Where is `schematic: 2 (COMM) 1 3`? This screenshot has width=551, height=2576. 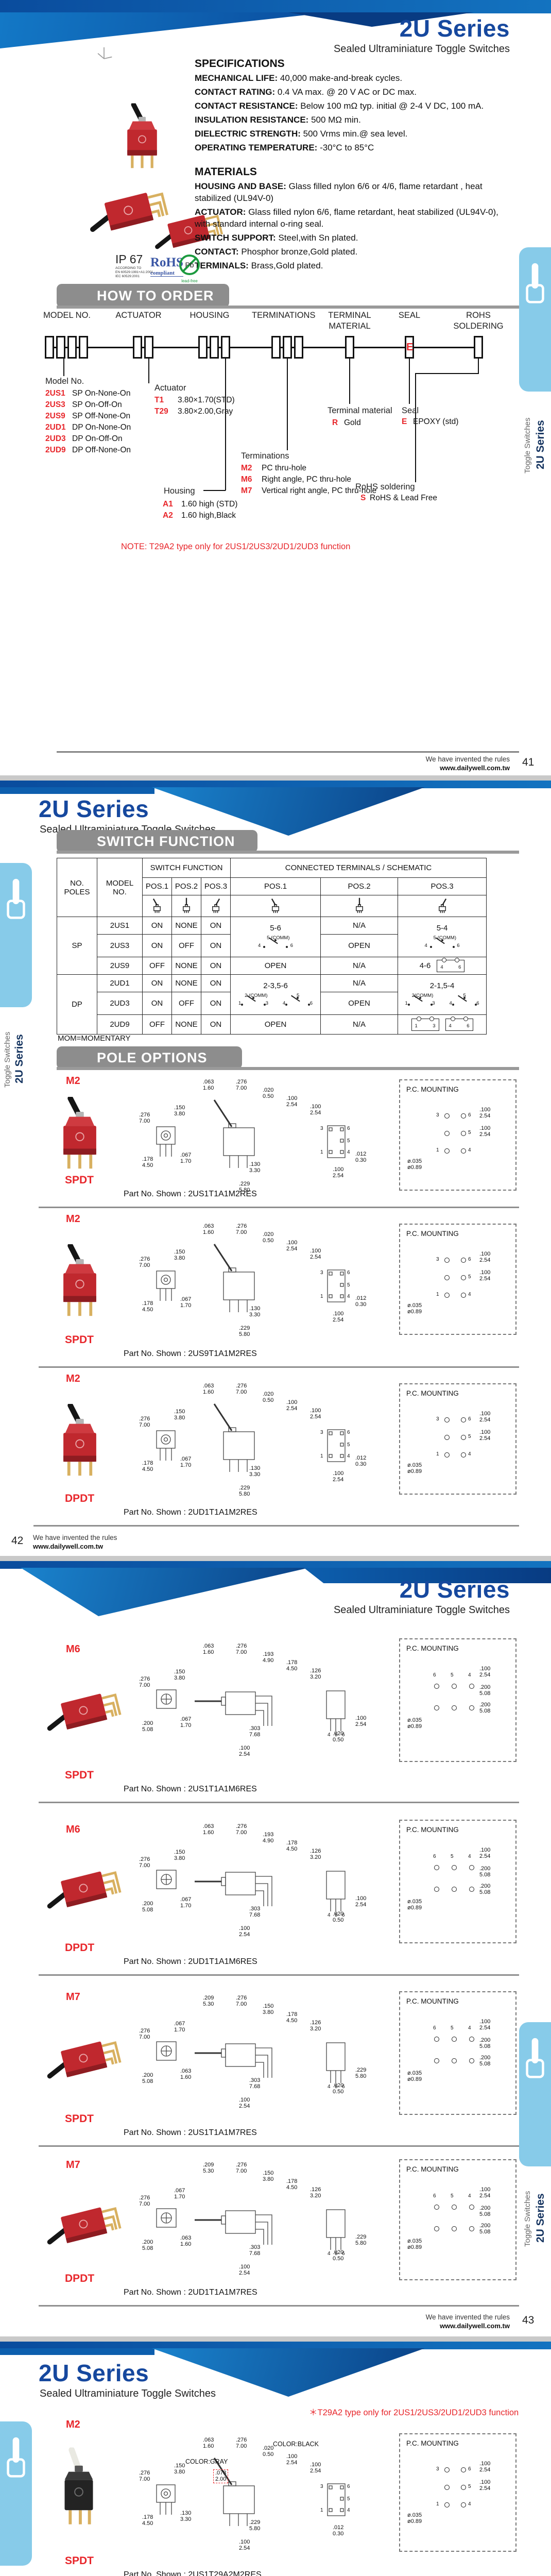 schematic: 2 (COMM) 1 3 is located at coordinates (253, 999).